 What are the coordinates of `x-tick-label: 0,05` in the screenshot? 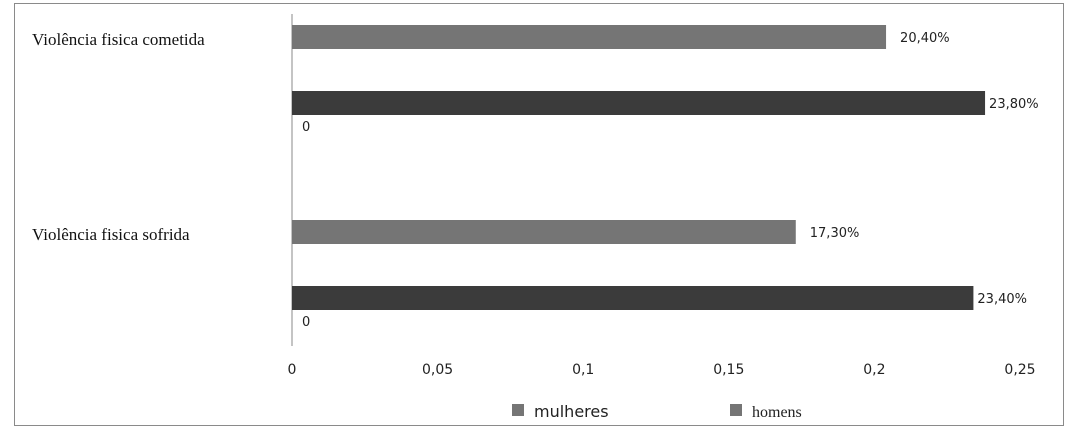 It's located at (437, 370).